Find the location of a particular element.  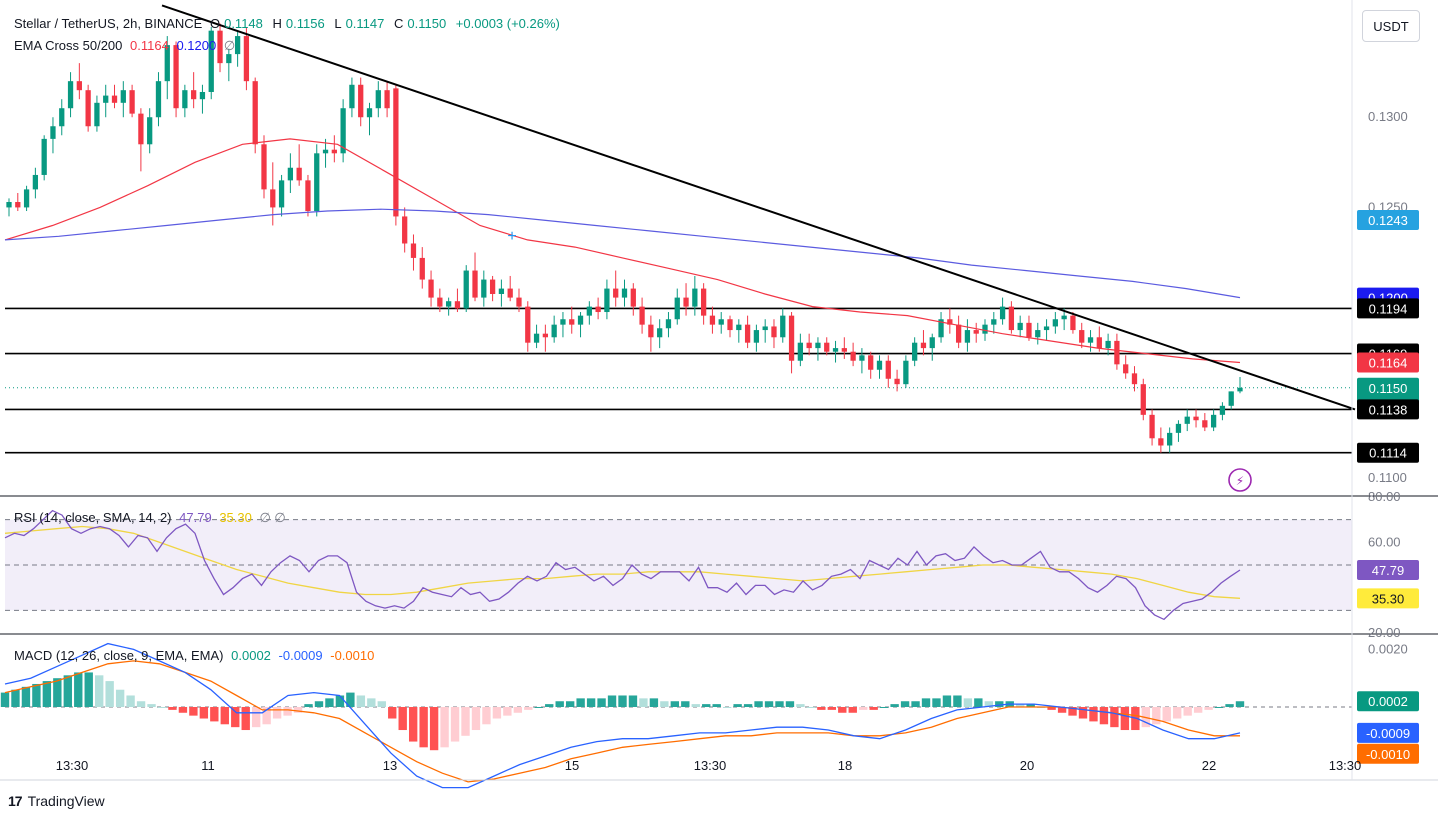

flash-icon is located at coordinates (1240, 480).